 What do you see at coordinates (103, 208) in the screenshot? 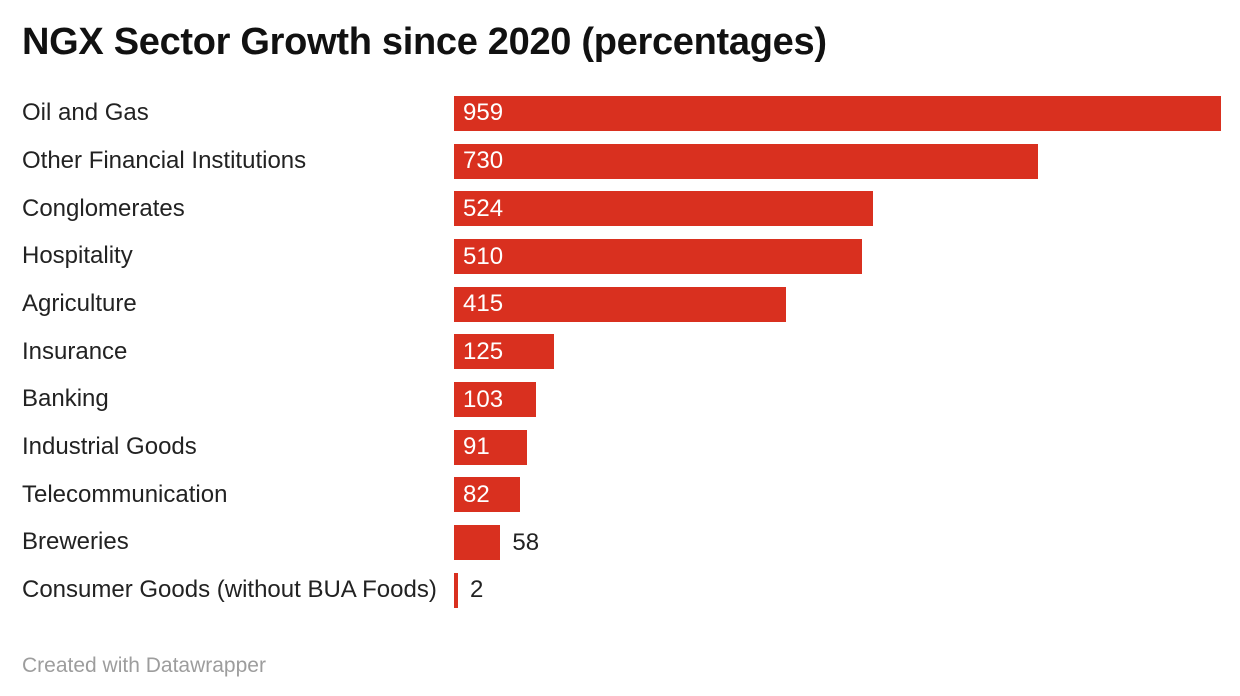
I see `category-label: Conglomerates` at bounding box center [103, 208].